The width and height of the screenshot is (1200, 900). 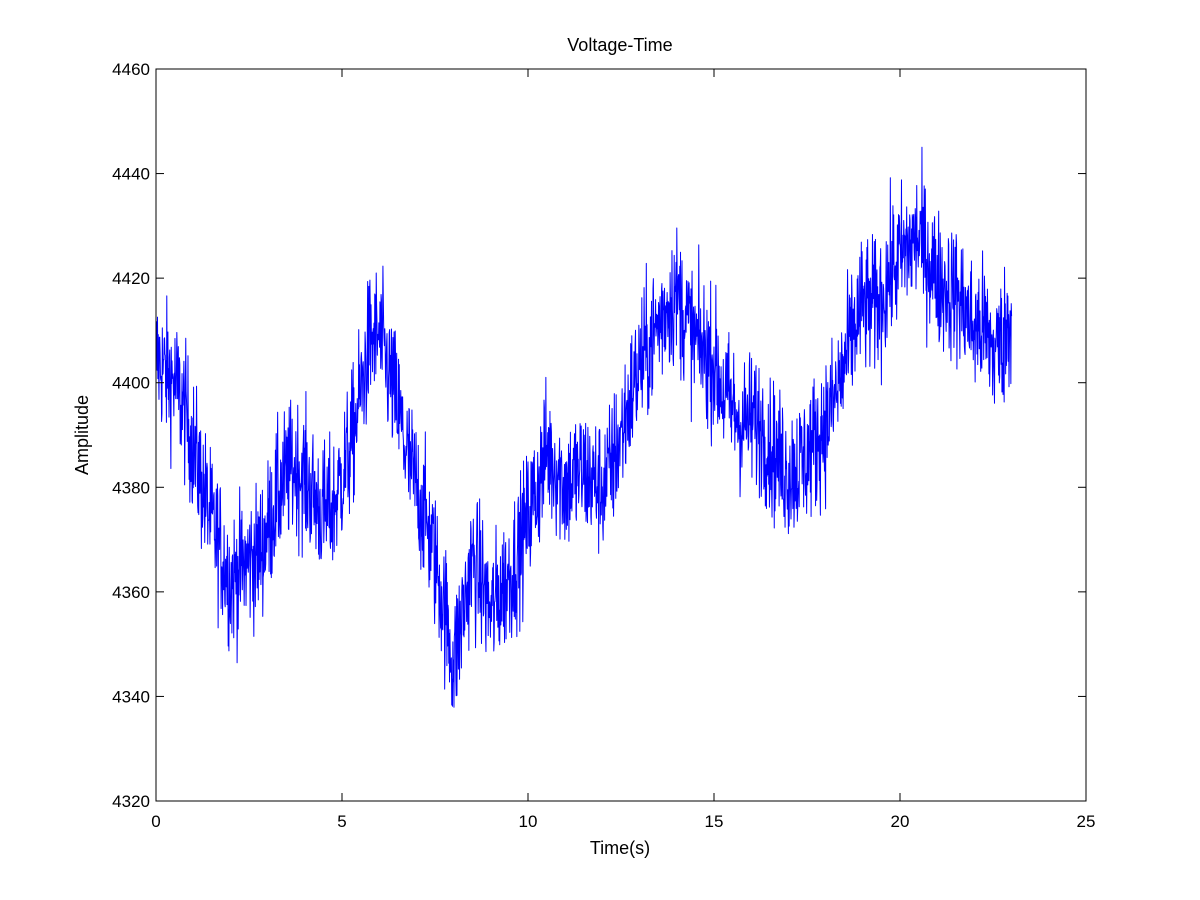 I want to click on y-tick-label: 4400, so click(x=131, y=383).